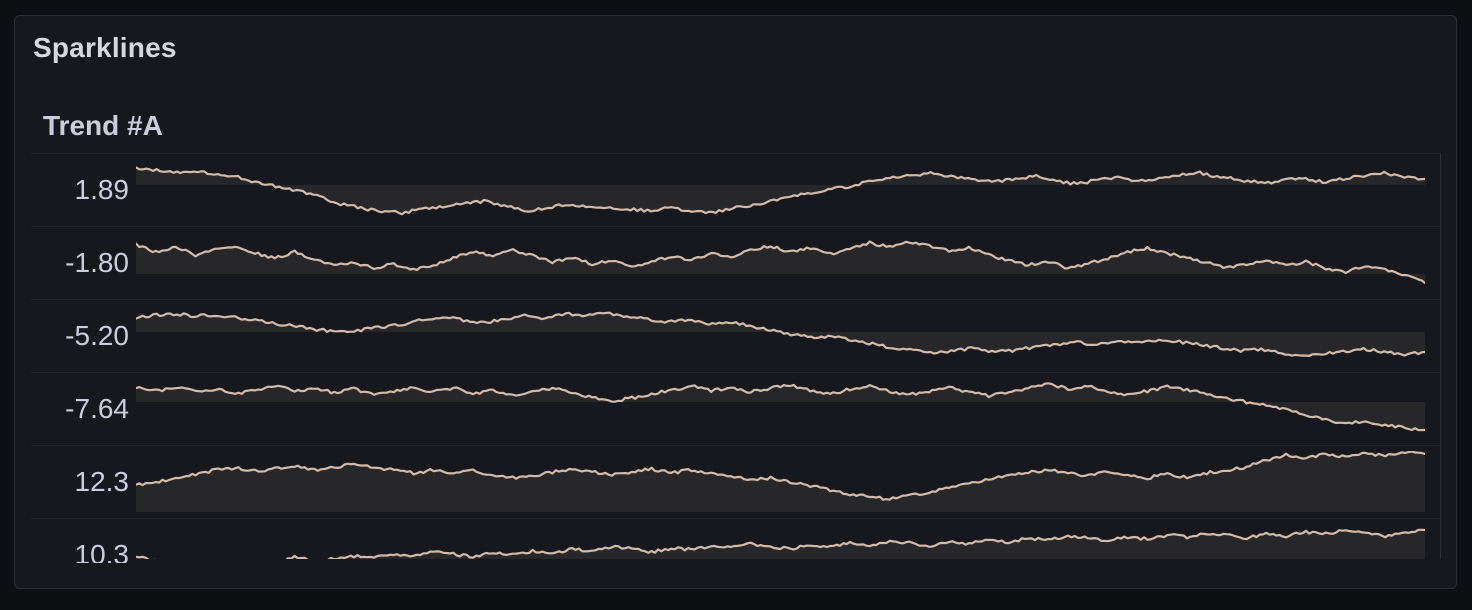  Describe the element at coordinates (105, 47) in the screenshot. I see `panel-title: Sparklines` at that location.